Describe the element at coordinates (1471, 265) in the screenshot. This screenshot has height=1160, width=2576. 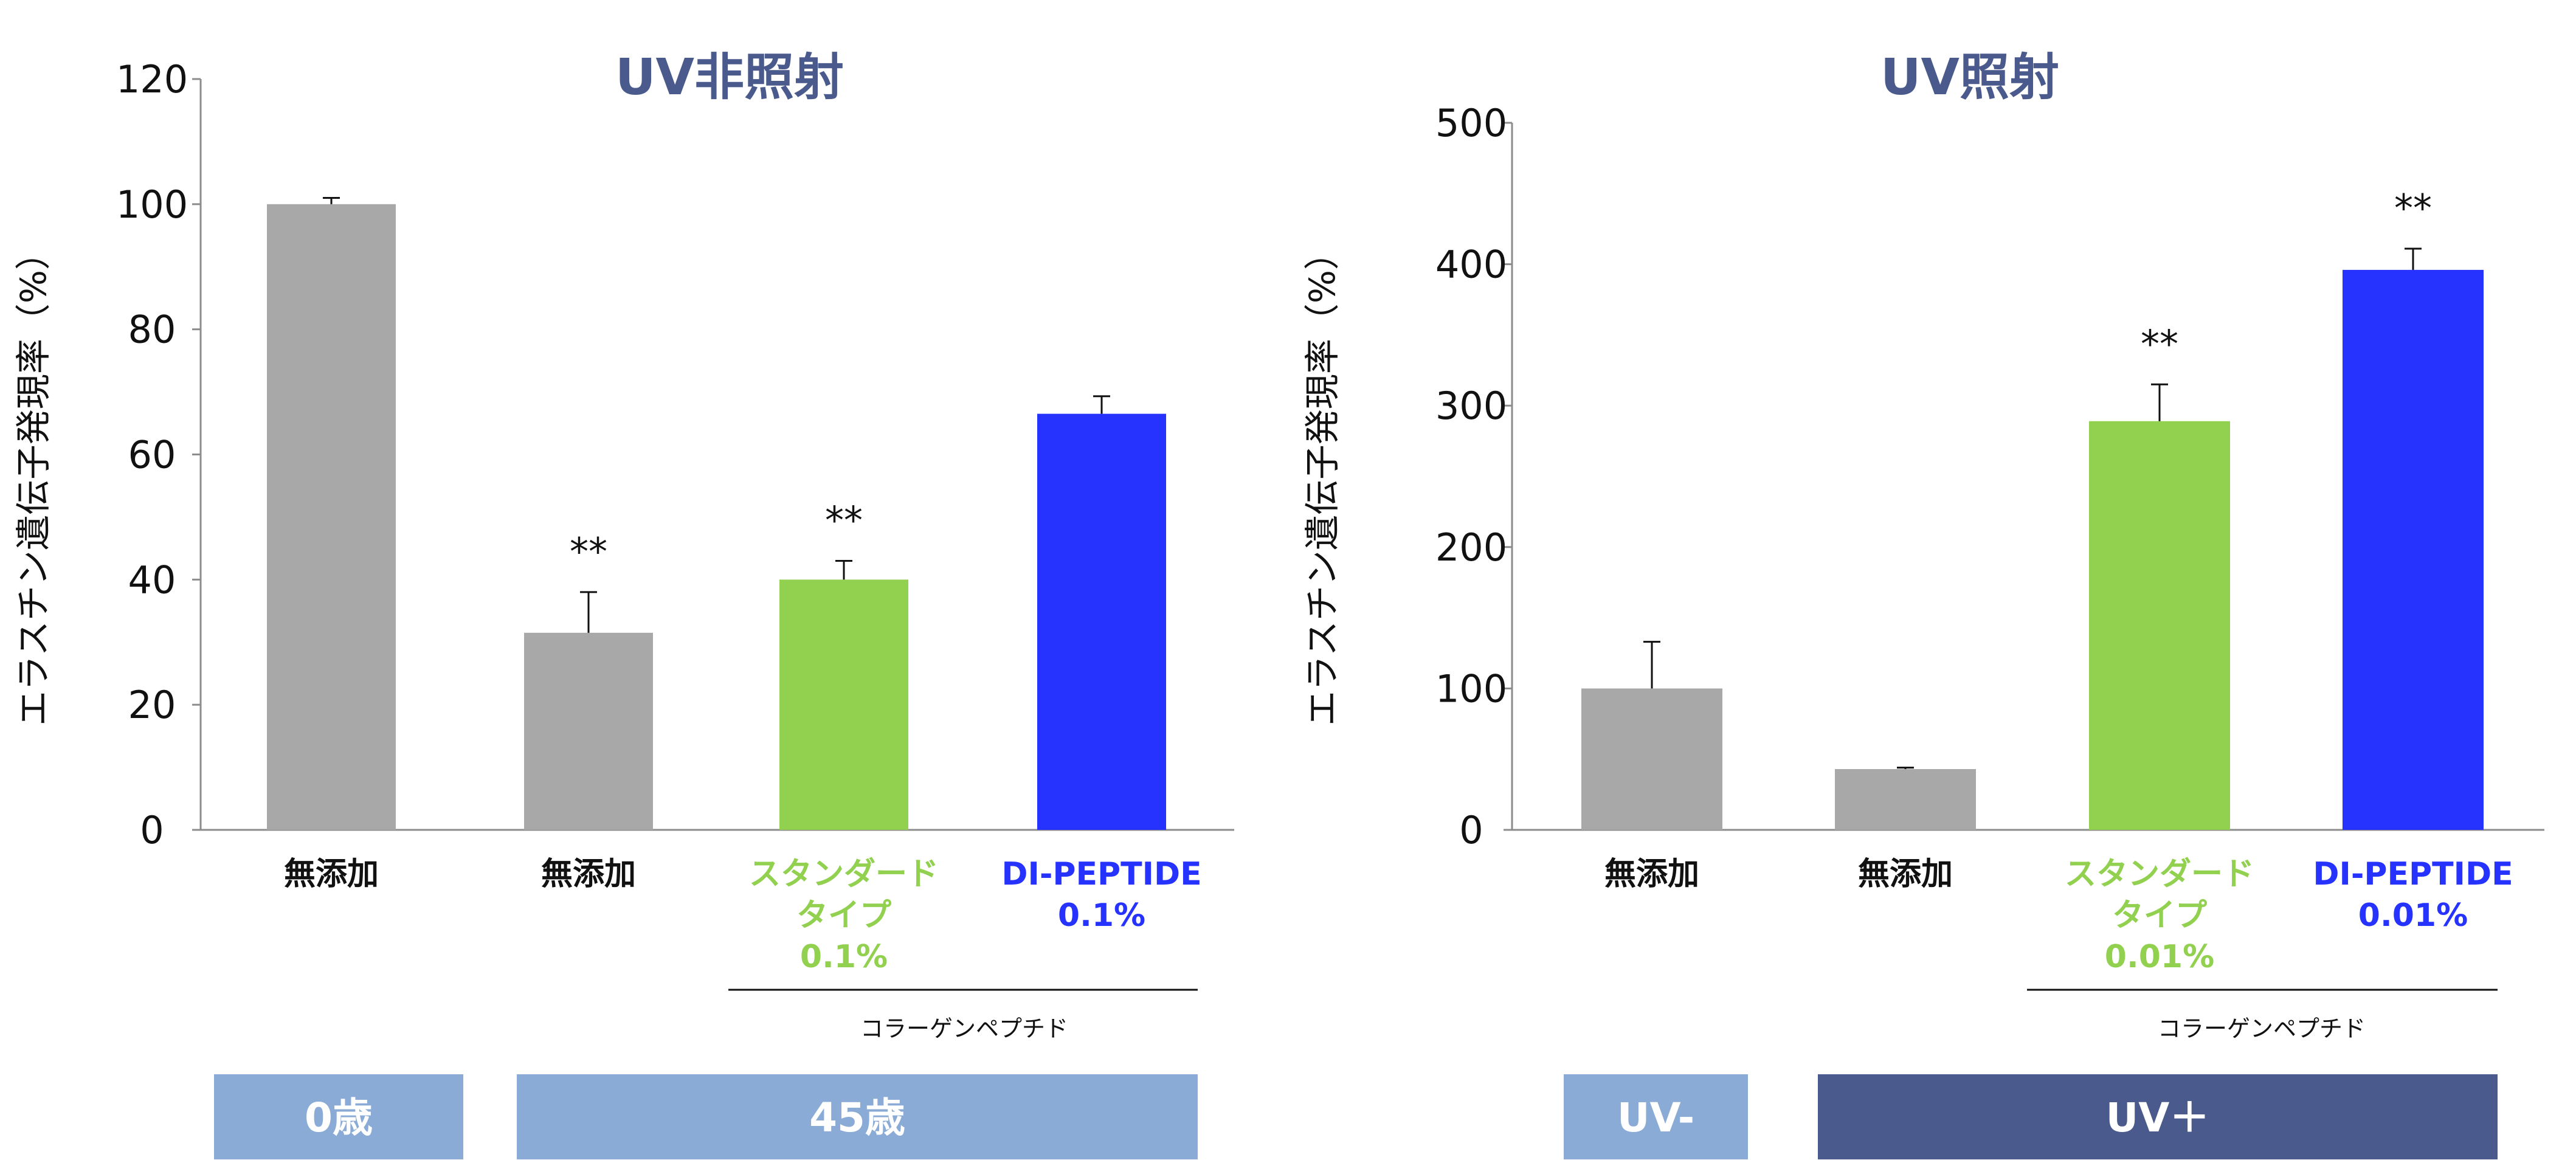
I see `y-tick-label: 400` at that location.